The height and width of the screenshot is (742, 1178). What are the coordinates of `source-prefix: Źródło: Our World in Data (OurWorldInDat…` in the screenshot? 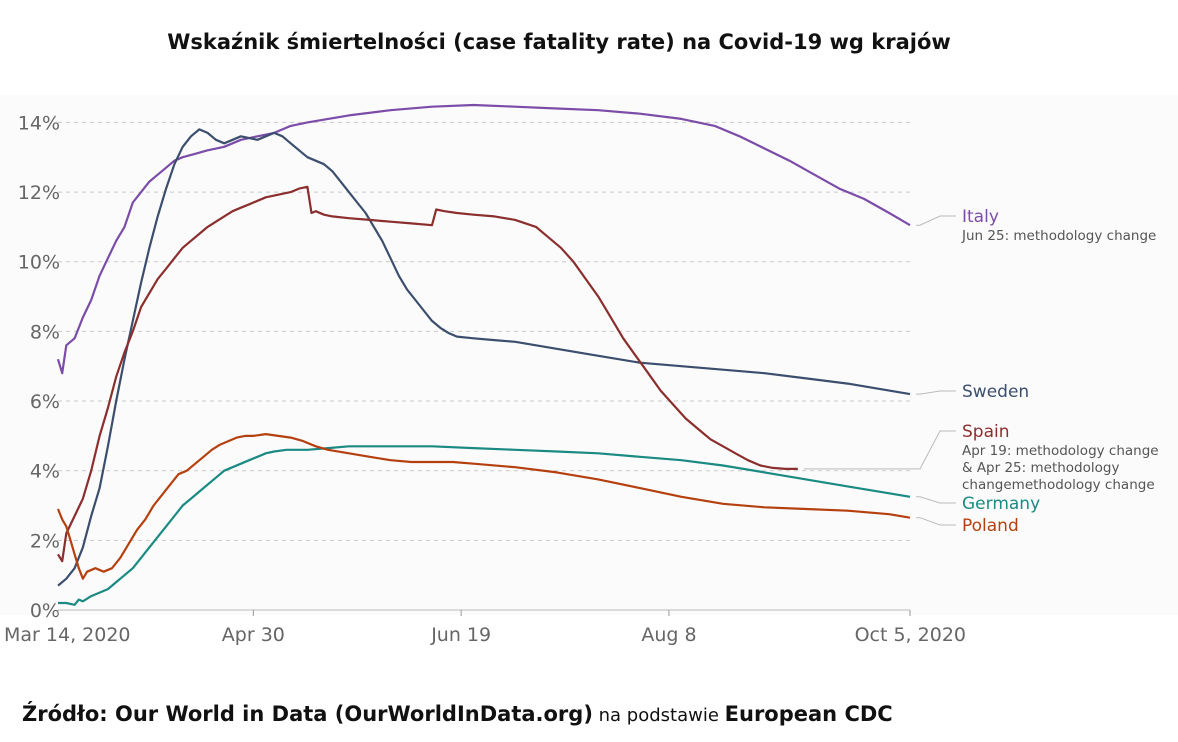 It's located at (307, 714).